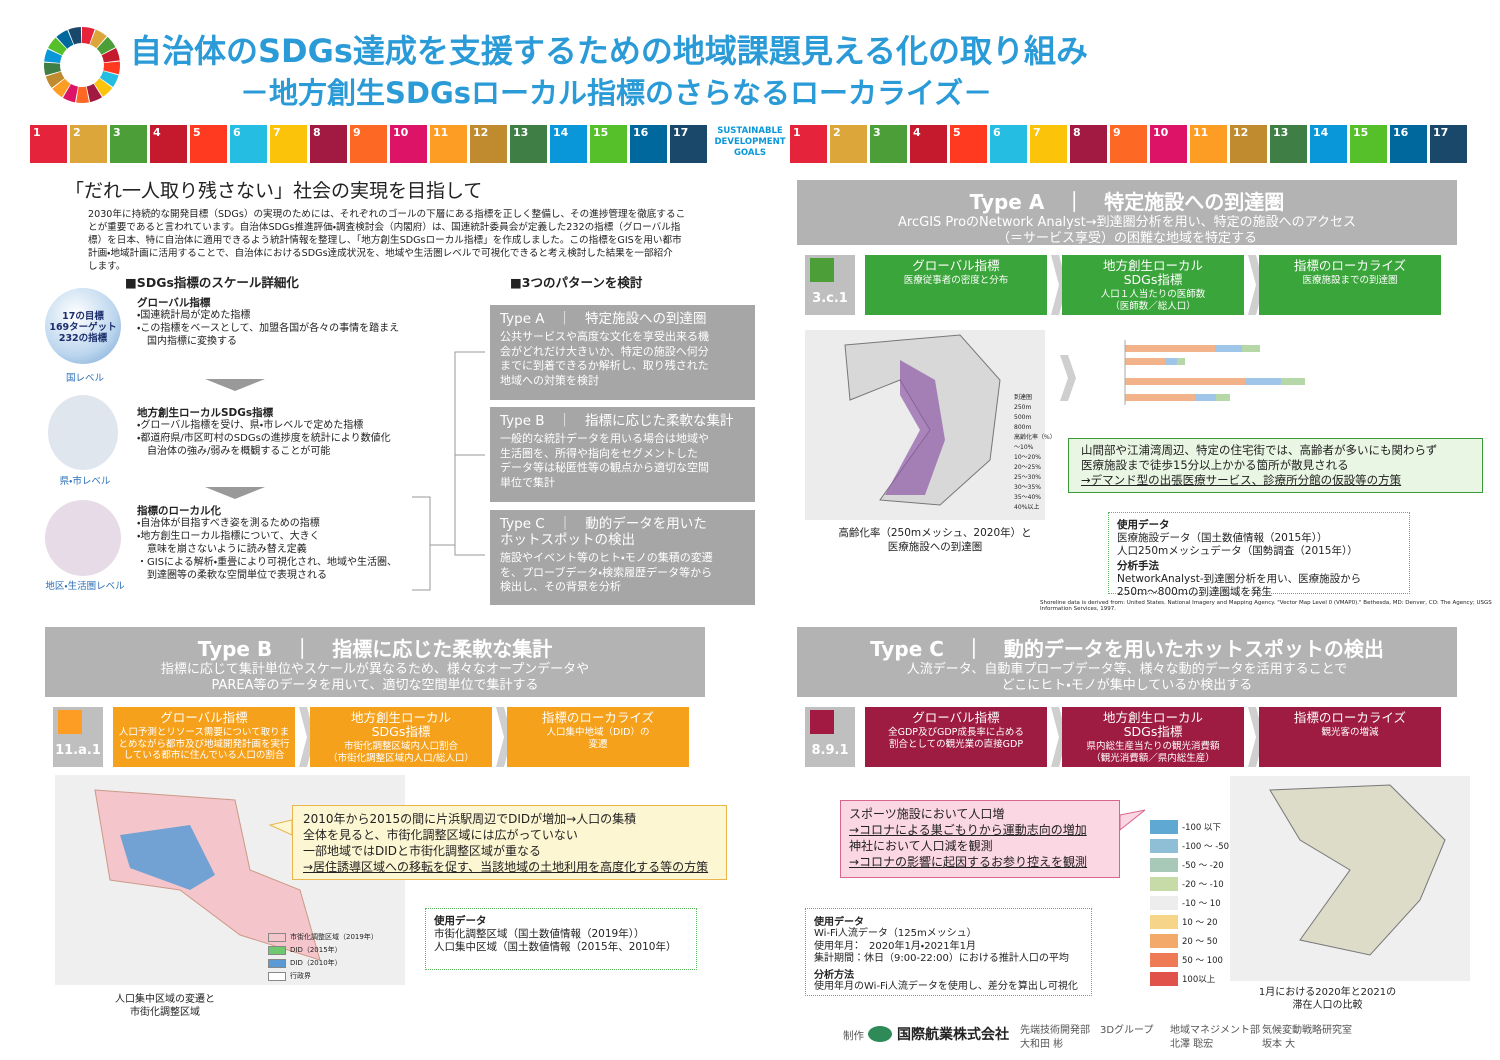 The width and height of the screenshot is (1500, 1060). I want to click on legend-label: DID（2010年）, so click(316, 963).